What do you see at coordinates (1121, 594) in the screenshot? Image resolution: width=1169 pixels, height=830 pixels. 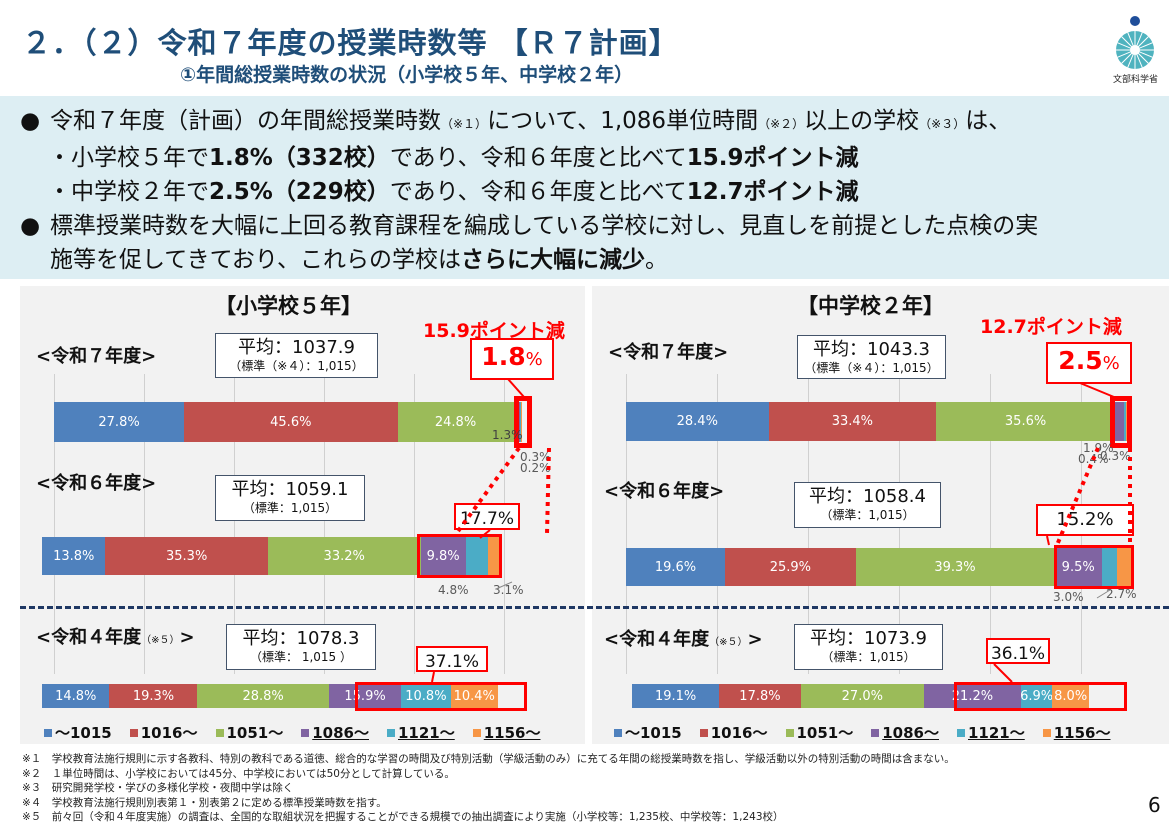 I see `label-1156: 2.7%` at bounding box center [1121, 594].